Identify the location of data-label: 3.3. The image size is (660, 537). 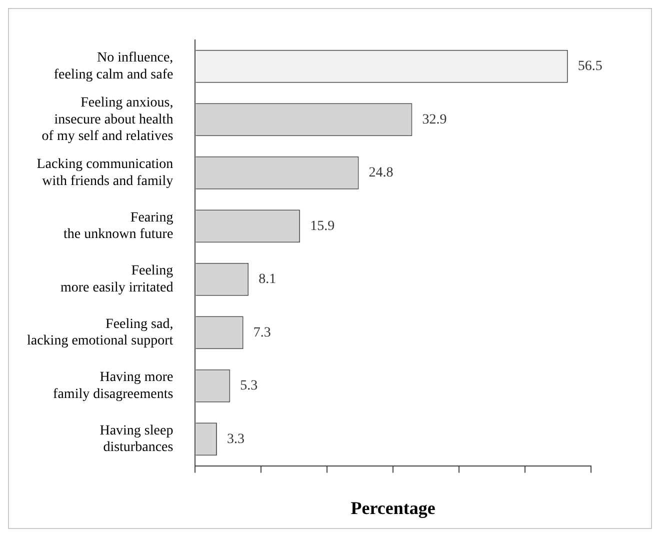
(235, 439).